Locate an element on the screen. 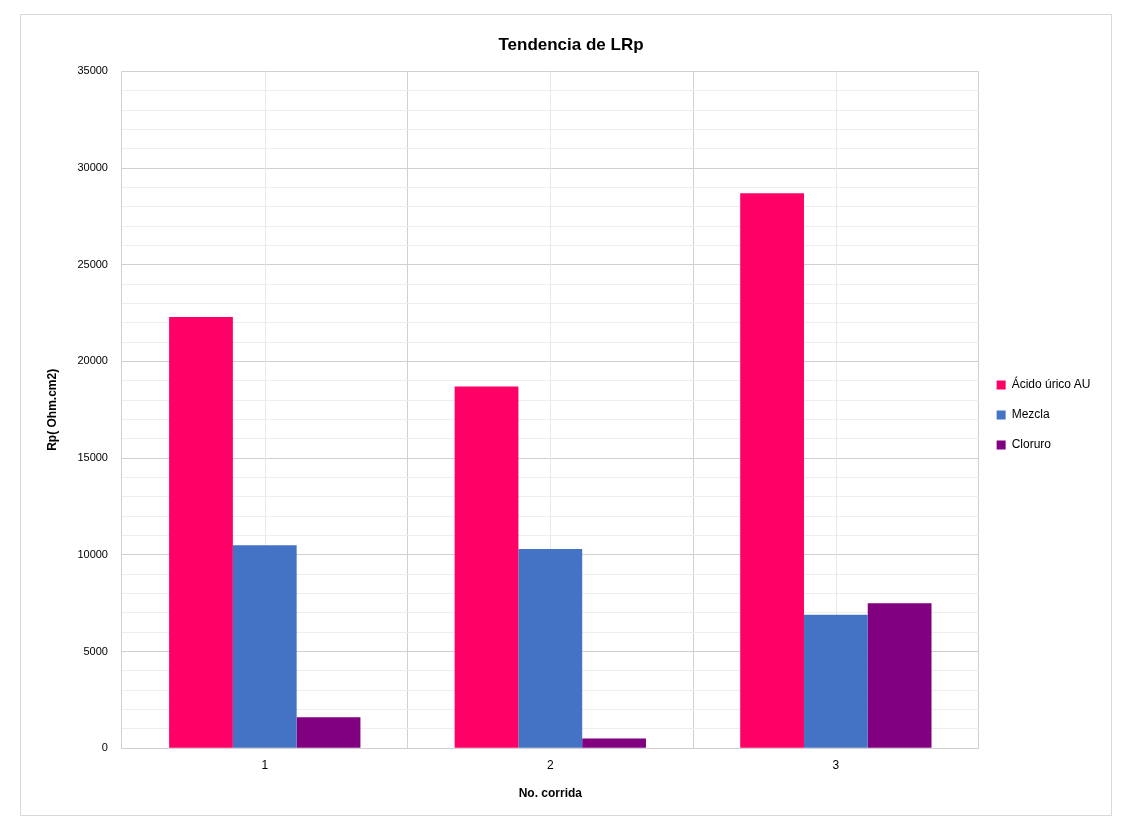 The image size is (1126, 821). y-tick-label: 30000 is located at coordinates (92, 167).